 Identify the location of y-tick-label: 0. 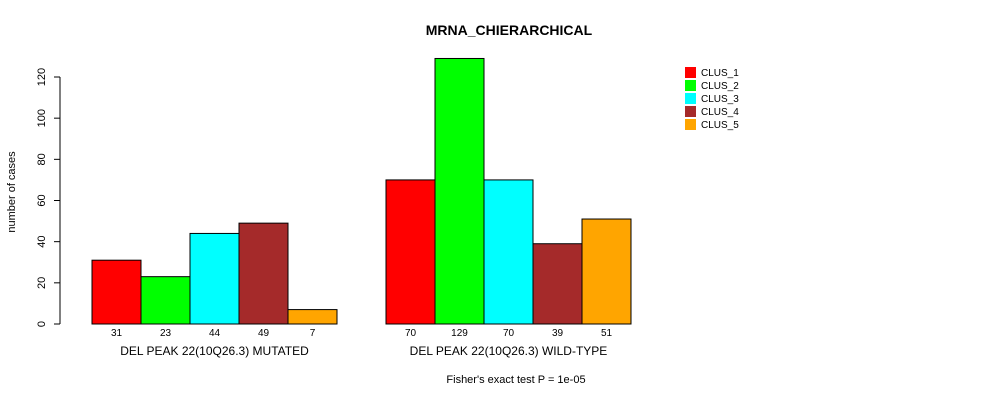
(42, 324).